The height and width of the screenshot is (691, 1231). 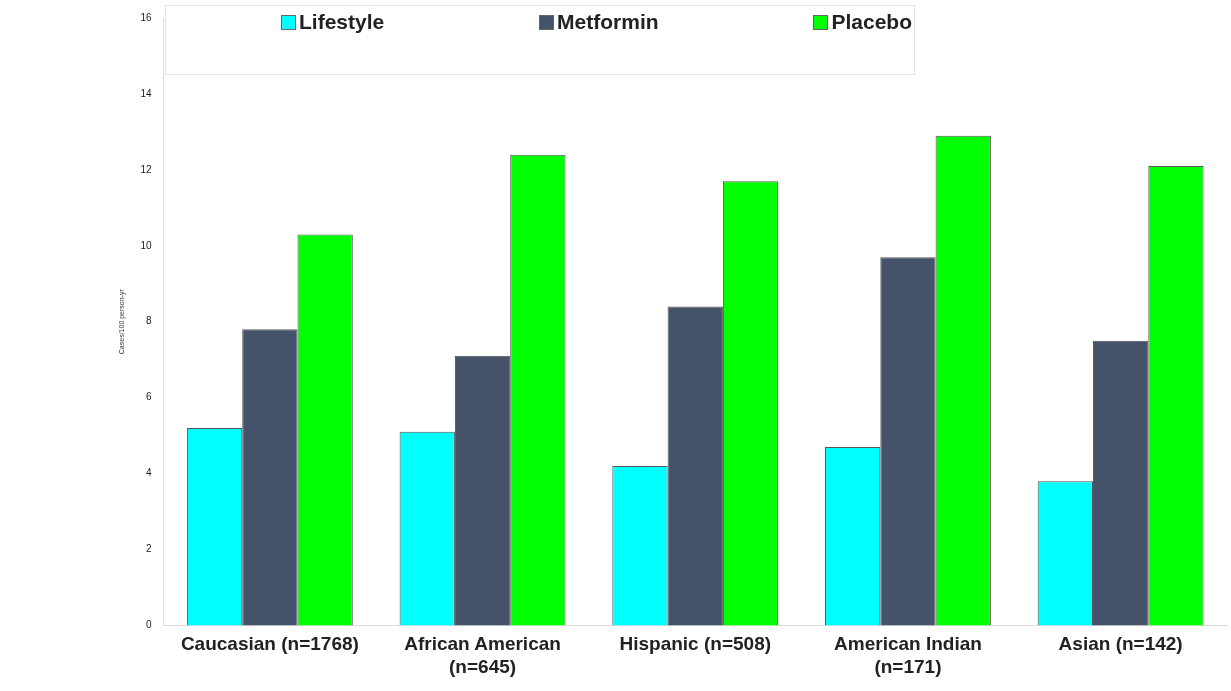 What do you see at coordinates (1120, 644) in the screenshot?
I see `x-tick-label: Asian (n=142)` at bounding box center [1120, 644].